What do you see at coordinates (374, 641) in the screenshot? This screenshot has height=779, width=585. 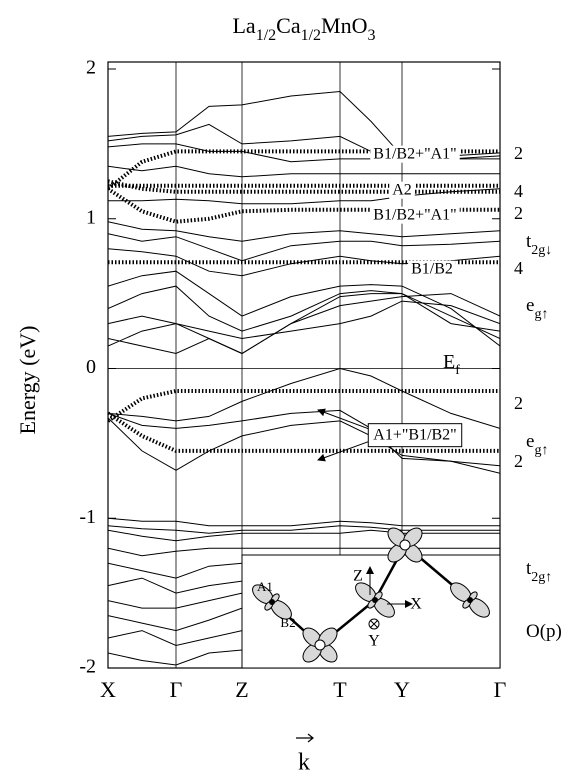 I see `inset-label: Y` at bounding box center [374, 641].